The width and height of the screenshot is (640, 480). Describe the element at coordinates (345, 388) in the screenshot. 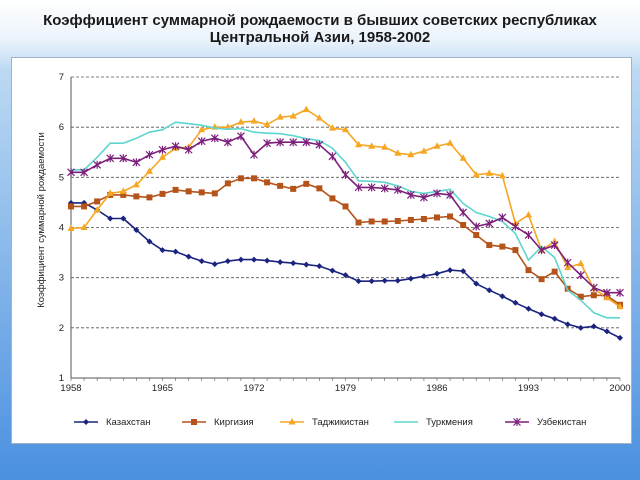

I see `x-tick-label: 1979` at that location.